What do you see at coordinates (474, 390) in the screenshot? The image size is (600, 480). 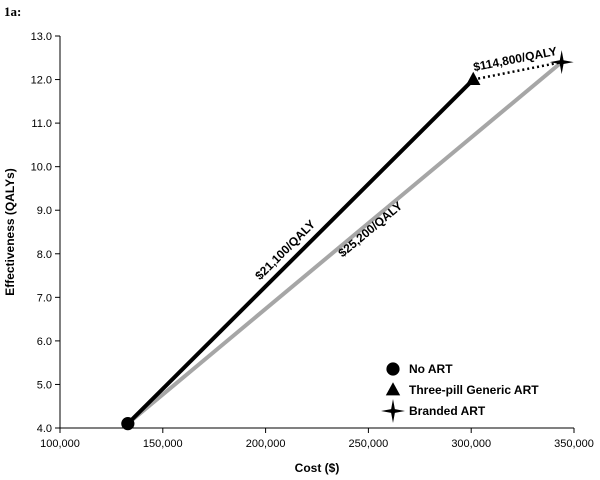 I see `legend-label: Three-pill Generic ART` at bounding box center [474, 390].